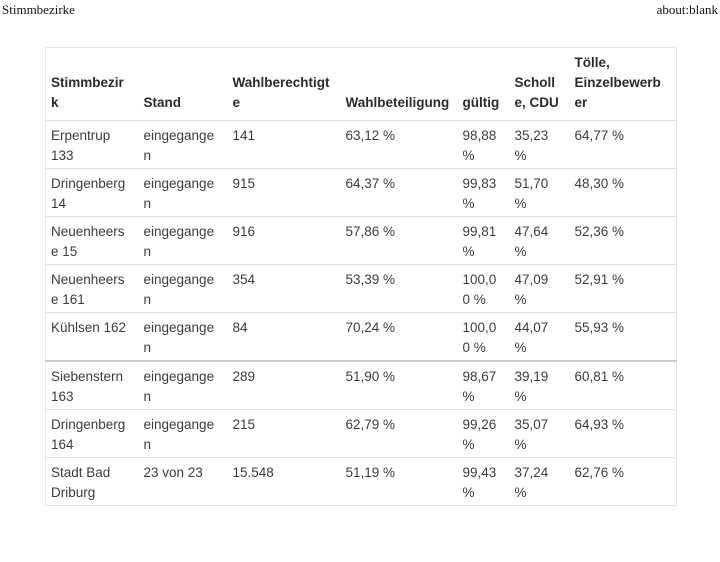 This screenshot has width=720, height=562. Describe the element at coordinates (483, 240) in the screenshot. I see `cell-gueltig: 99,81 %` at that location.